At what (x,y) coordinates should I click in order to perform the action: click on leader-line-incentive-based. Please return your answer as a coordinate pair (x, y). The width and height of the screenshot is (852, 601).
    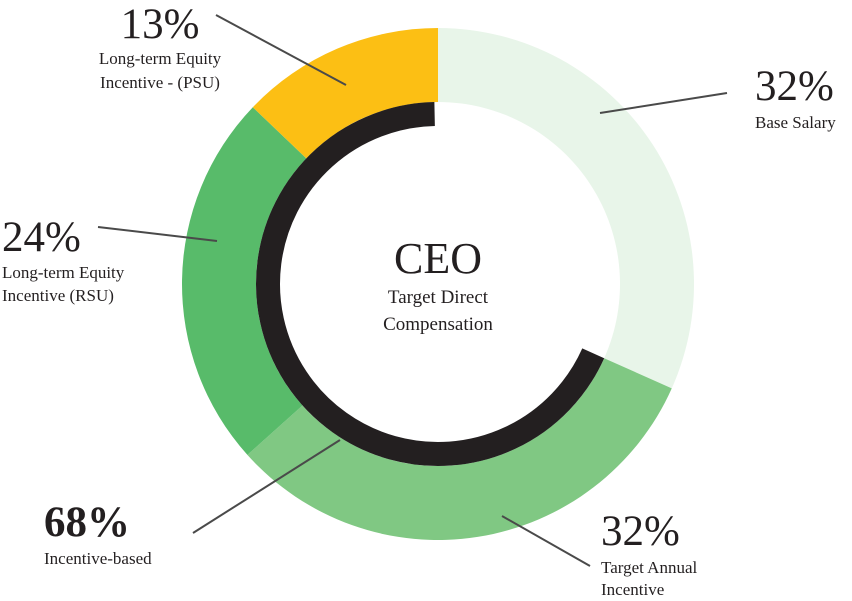
    Looking at the image, I should click on (266, 486).